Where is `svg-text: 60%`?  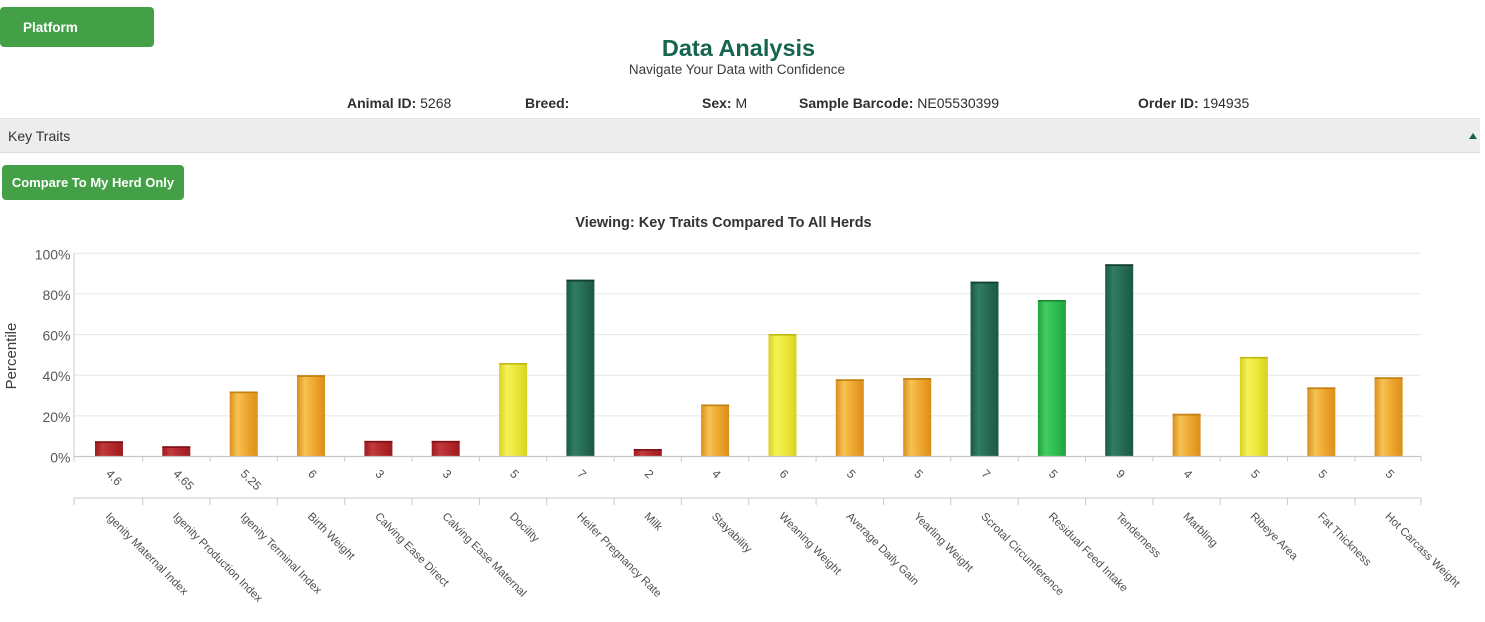
svg-text: 60% is located at coordinates (56, 336).